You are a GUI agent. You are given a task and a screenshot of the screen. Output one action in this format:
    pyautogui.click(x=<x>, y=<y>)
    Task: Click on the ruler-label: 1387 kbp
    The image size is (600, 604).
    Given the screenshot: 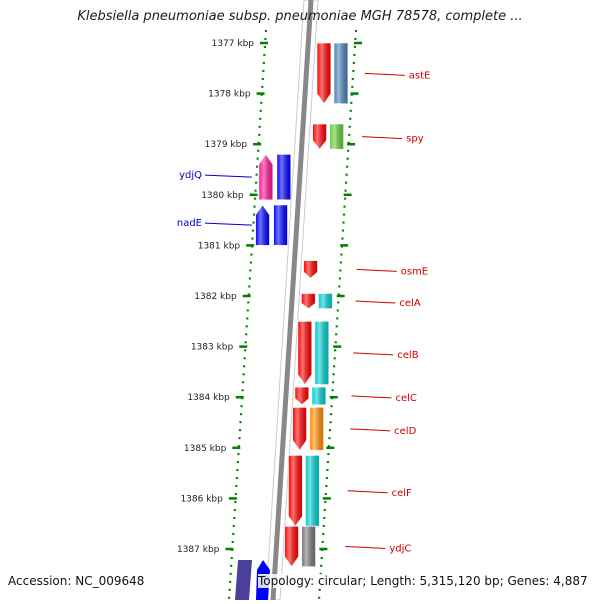 What is the action you would take?
    pyautogui.click(x=198, y=550)
    